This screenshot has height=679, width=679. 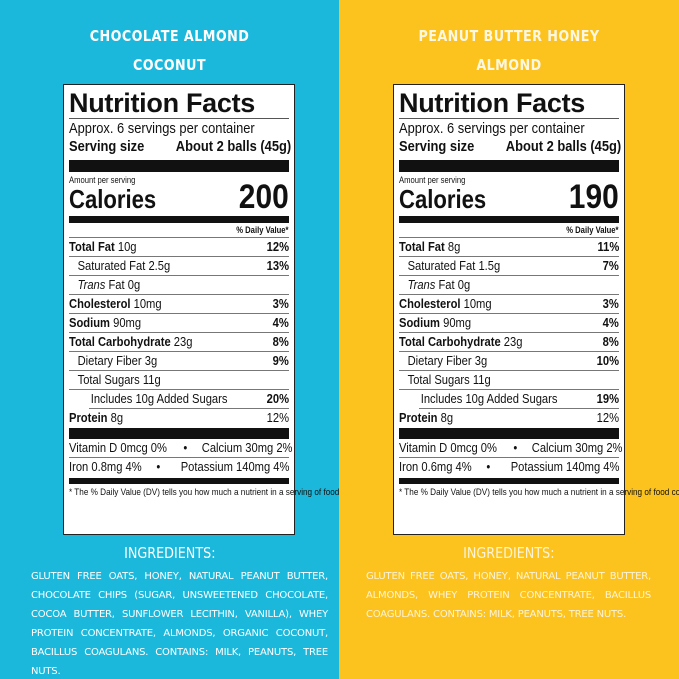 I want to click on nutrient-amount: 11g, so click(x=481, y=379).